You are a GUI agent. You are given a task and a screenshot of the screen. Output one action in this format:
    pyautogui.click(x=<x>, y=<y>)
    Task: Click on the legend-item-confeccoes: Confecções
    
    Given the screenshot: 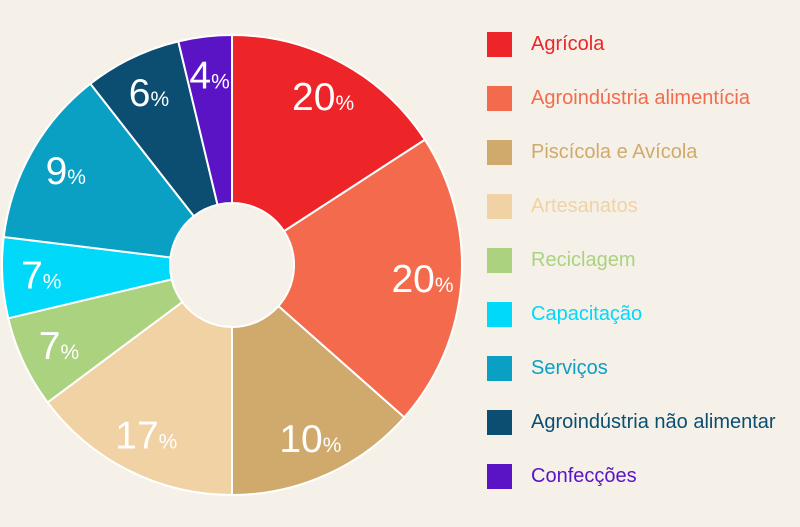 What is the action you would take?
    pyautogui.click(x=631, y=476)
    